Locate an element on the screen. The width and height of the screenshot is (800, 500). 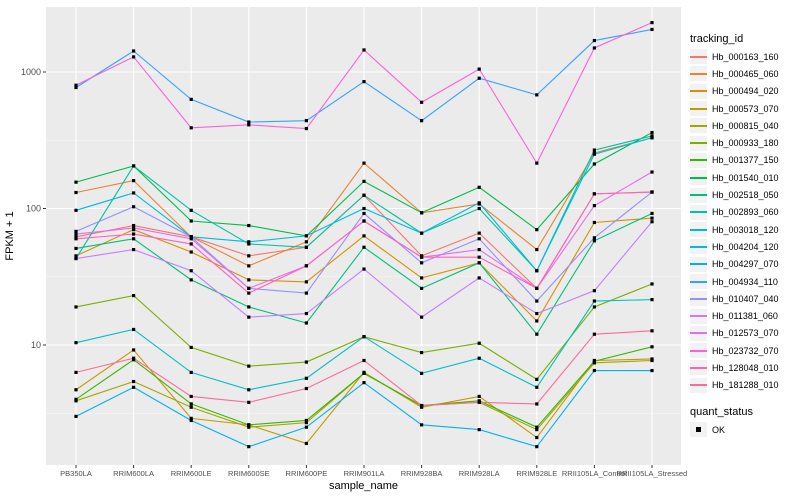
legend-label: Hb_181288_010 is located at coordinates (745, 385).